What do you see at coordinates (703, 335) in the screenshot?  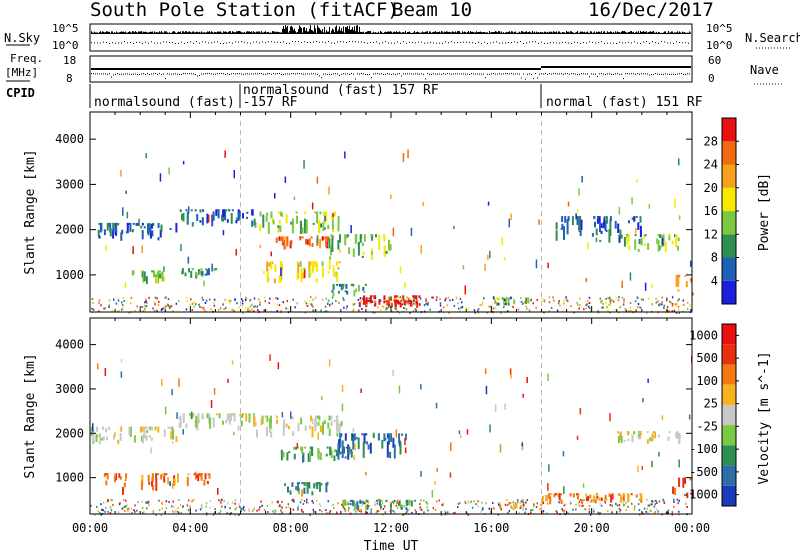 I see `velocity-colorbar-tick-label: 1000` at bounding box center [703, 335].